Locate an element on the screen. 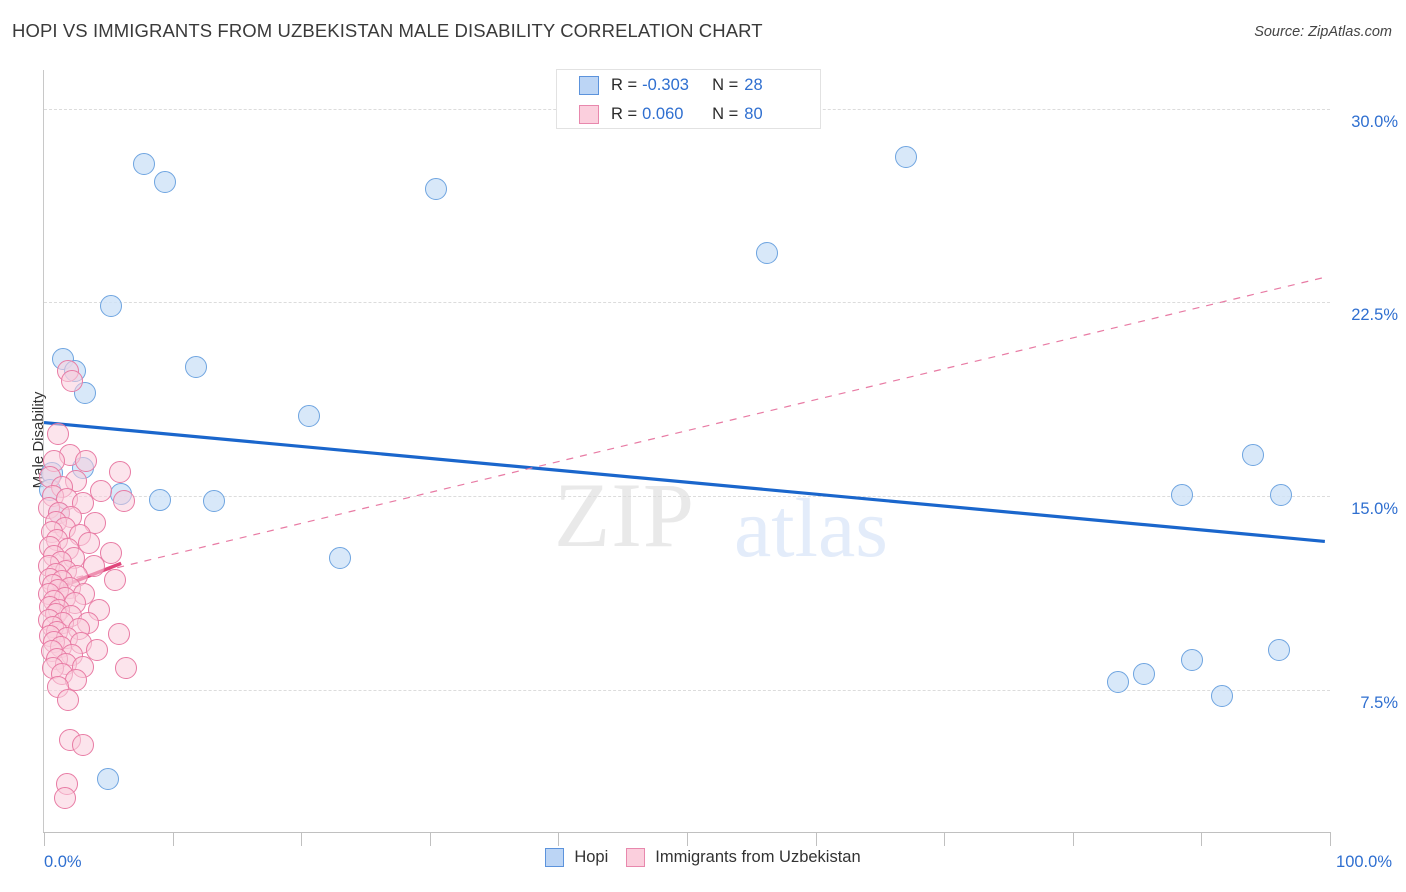 The width and height of the screenshot is (1406, 892). stats-n-label-uzbekistan: N = is located at coordinates (725, 113).